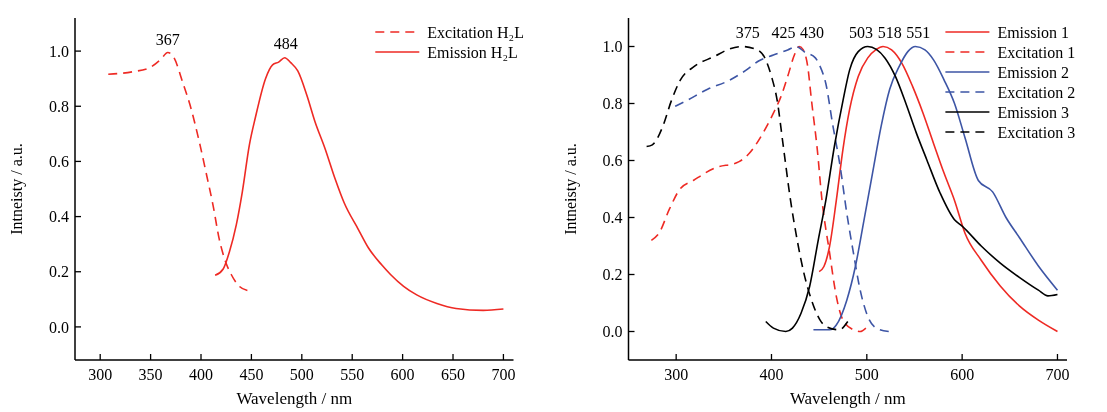 Image resolution: width=1107 pixels, height=412 pixels. Describe the element at coordinates (861, 32) in the screenshot. I see `annotation: 503` at that location.